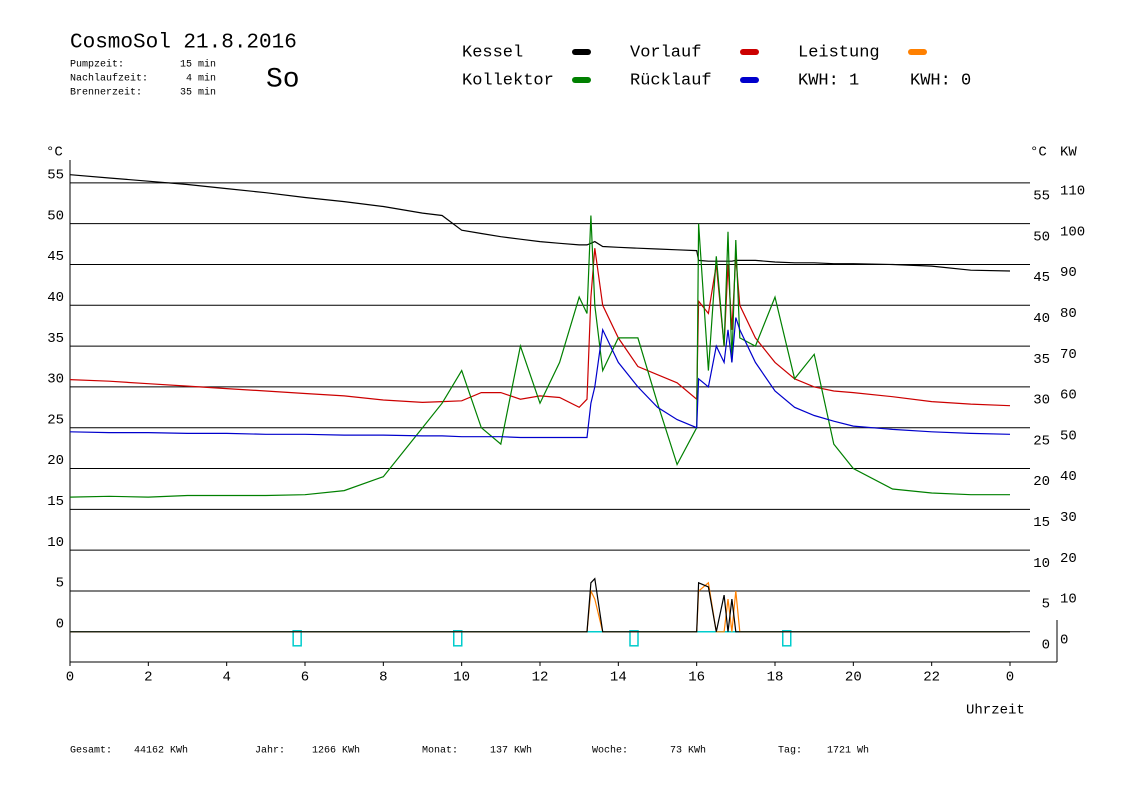  I want to click on footer-value: 1721 Wh, so click(848, 751).